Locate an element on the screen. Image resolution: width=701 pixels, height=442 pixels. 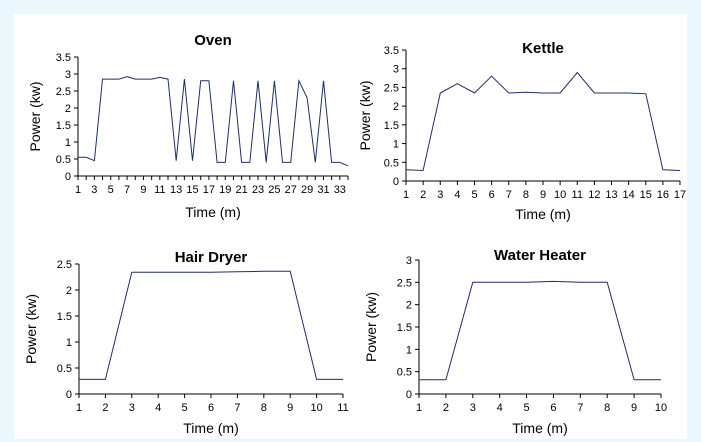
kettle-y-tick-label: 2.5 is located at coordinates (391, 88).